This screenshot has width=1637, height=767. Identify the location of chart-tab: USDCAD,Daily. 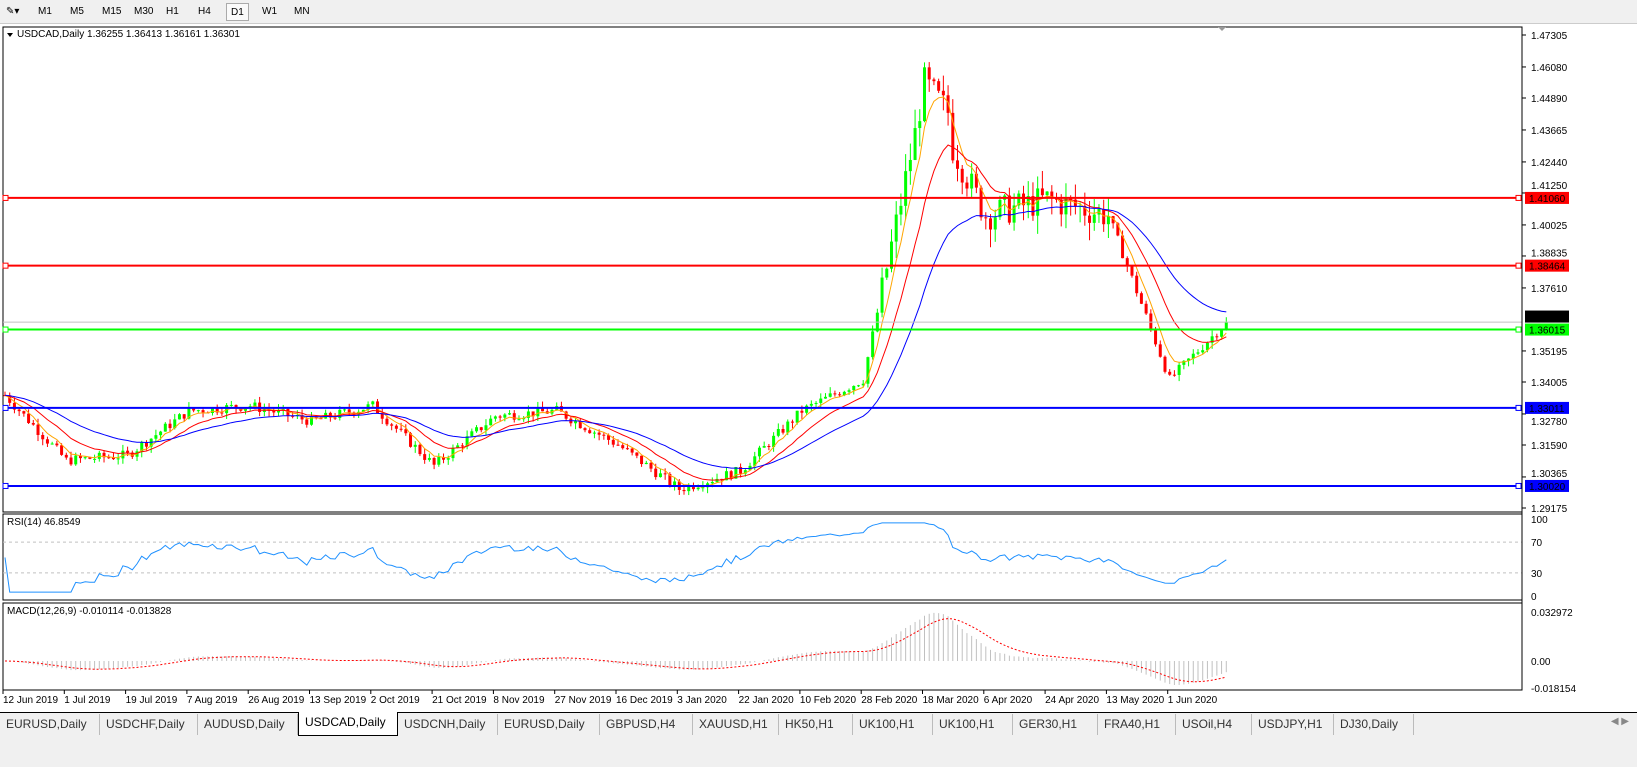
(348, 724).